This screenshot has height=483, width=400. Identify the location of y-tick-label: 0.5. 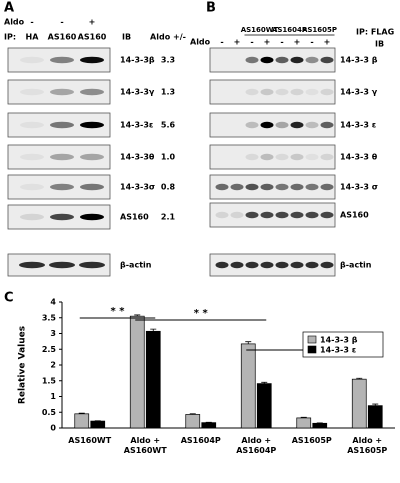
(49, 412).